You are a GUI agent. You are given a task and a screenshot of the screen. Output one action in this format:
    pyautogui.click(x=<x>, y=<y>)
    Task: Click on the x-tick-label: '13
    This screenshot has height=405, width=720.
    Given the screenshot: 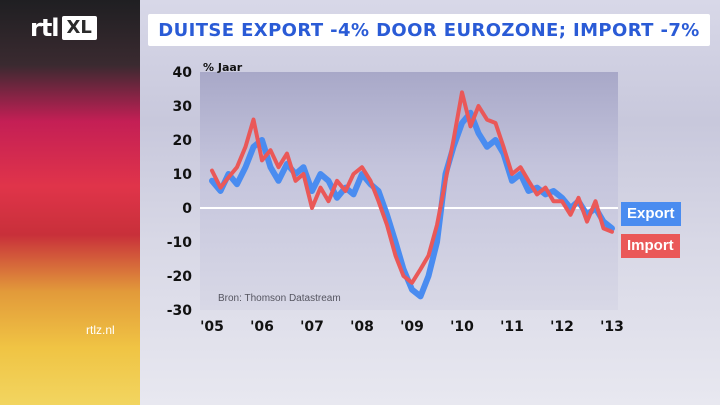 What is the action you would take?
    pyautogui.click(x=612, y=327)
    